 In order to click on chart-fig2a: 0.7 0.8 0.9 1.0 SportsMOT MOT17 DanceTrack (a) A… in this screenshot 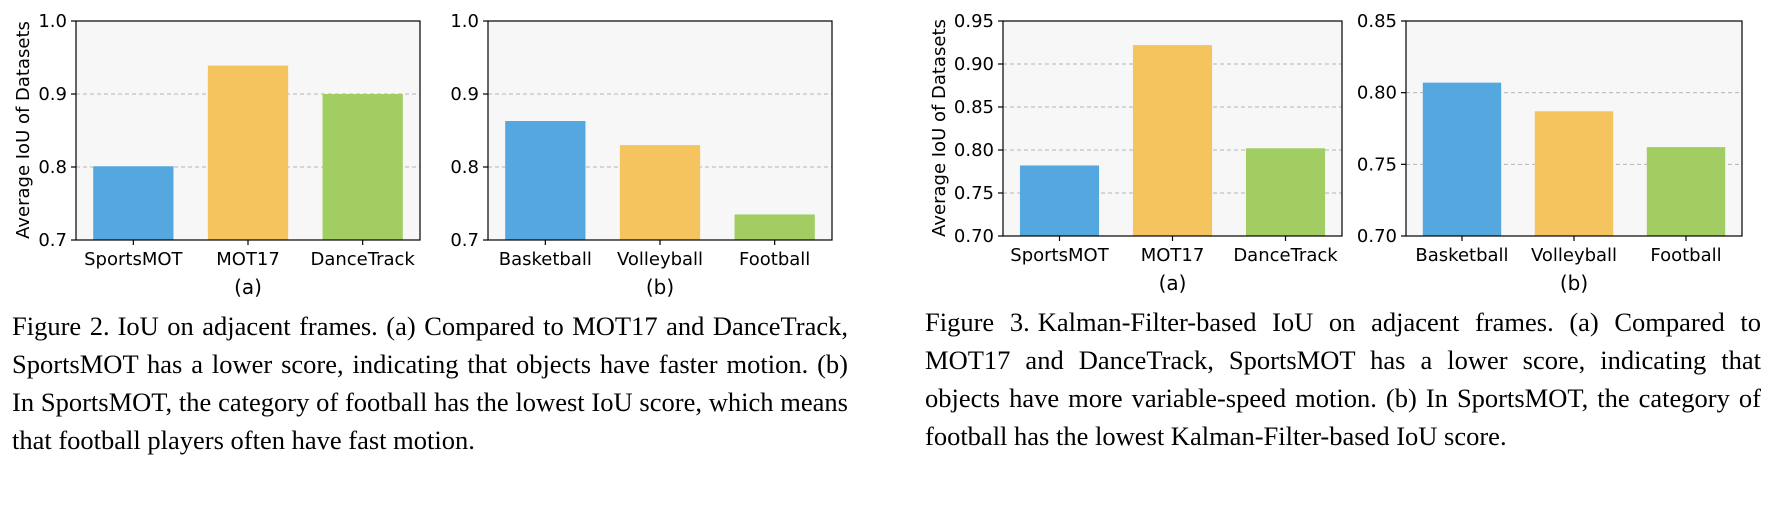, I will do `click(217, 155)`.